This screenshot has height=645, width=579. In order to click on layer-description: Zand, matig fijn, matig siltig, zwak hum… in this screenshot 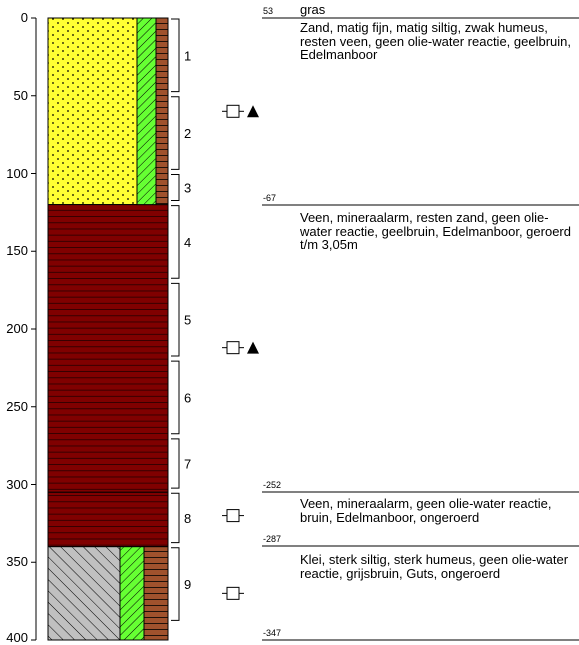, I will do `click(435, 41)`.